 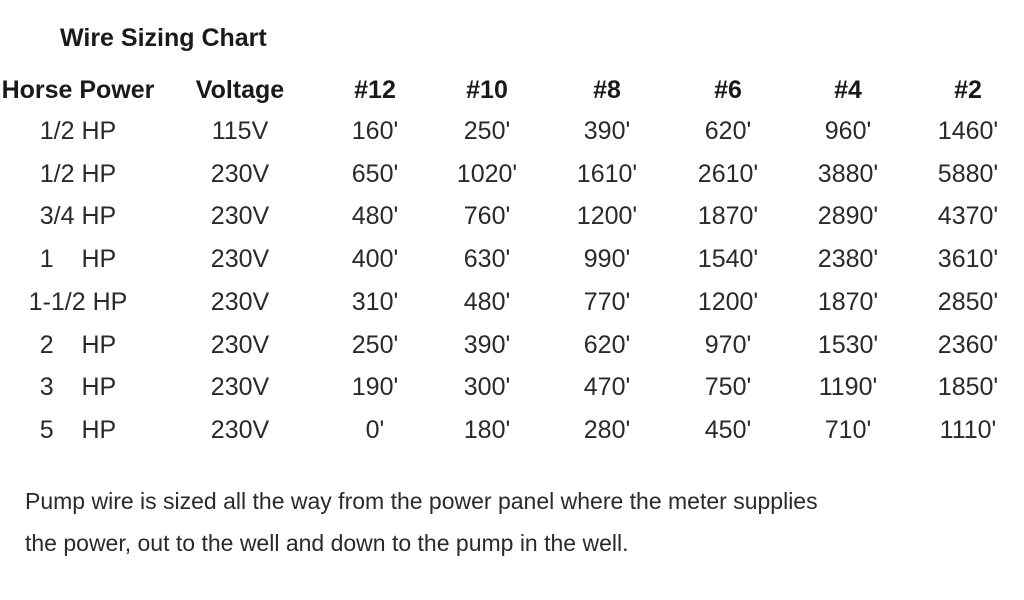 I want to click on table-cell: 970', so click(x=728, y=344).